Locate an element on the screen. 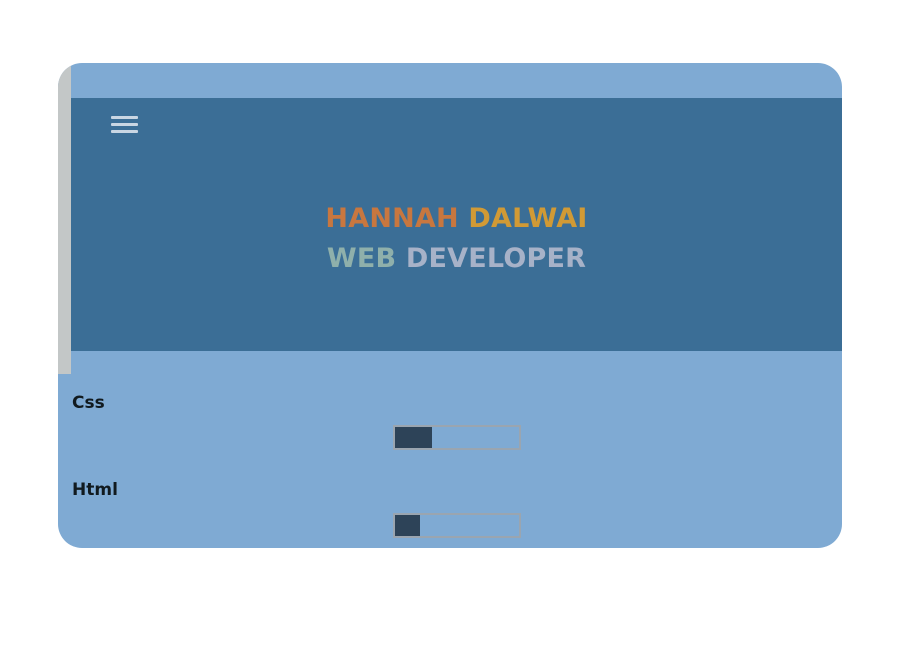  skill-label-html: Html is located at coordinates (95, 490).